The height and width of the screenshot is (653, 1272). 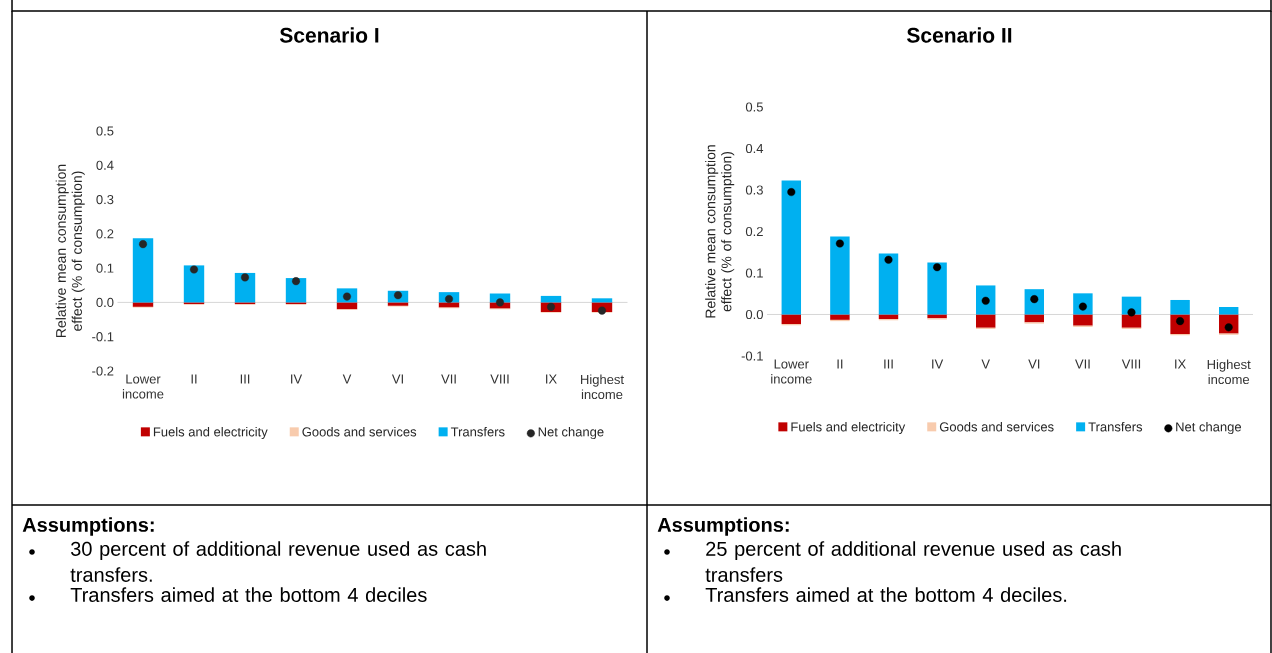 I want to click on text: 25 percent of additional revenue used as cash transfers, so click(x=913, y=561).